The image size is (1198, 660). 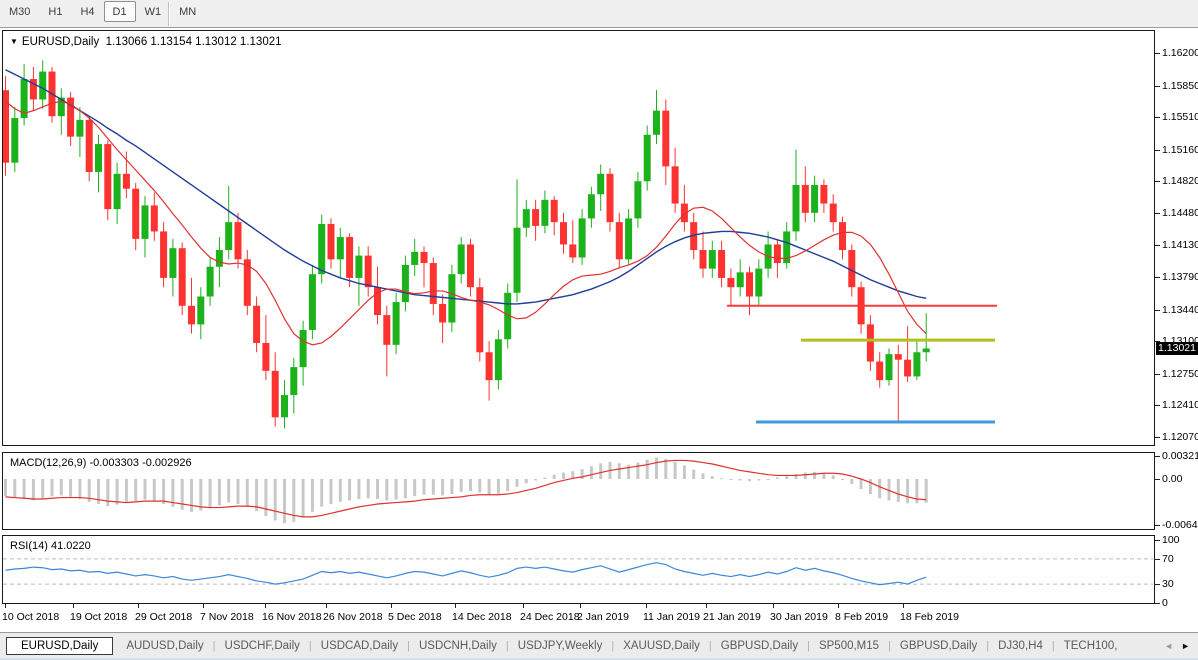 I want to click on rsi-axis-label: 30, so click(x=1168, y=584).